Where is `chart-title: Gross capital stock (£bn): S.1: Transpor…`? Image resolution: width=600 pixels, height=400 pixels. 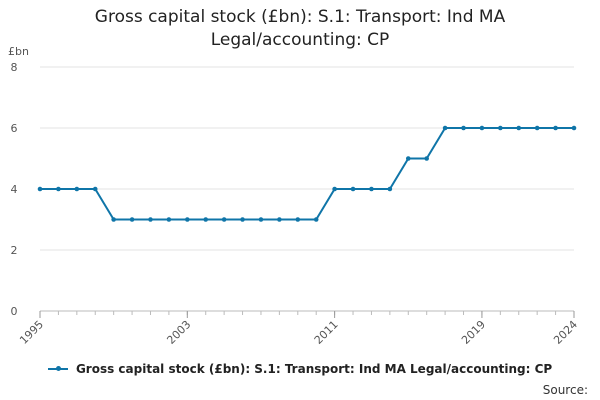 chart-title: Gross capital stock (£bn): S.1: Transpor… is located at coordinates (300, 29).